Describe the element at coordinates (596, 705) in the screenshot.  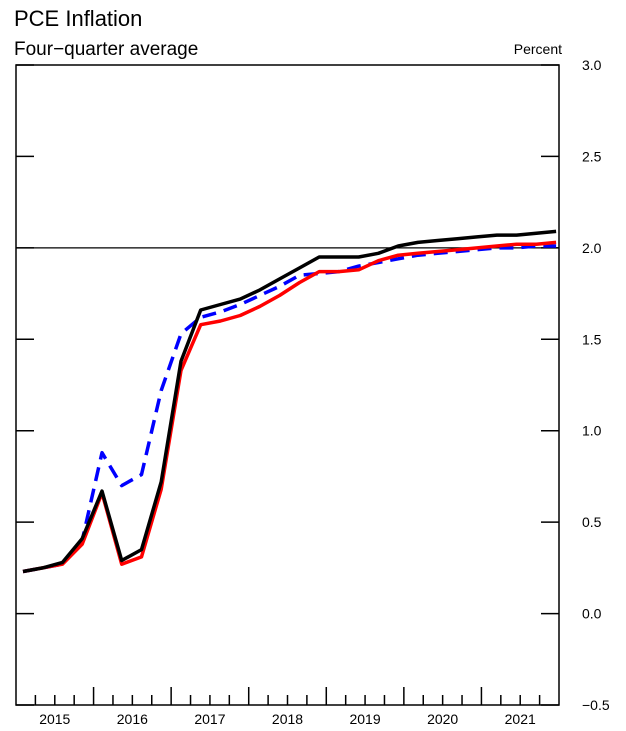
I see `y-tick-label: −0.5` at that location.